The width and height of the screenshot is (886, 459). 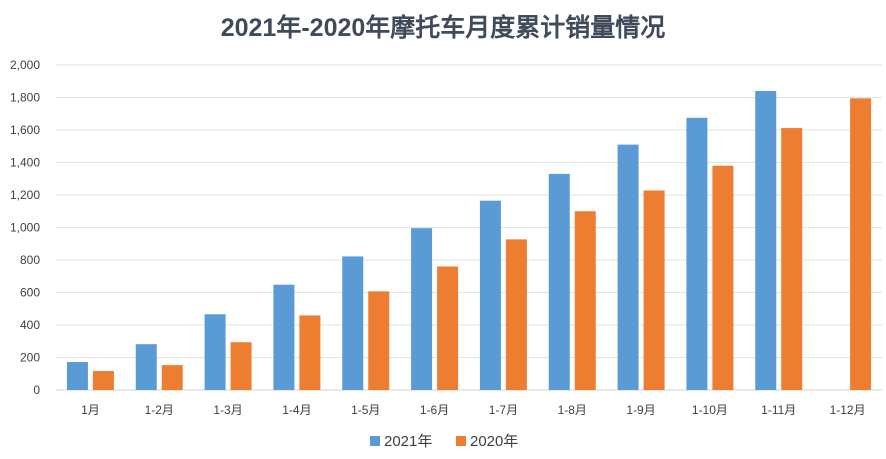 What do you see at coordinates (434, 410) in the screenshot?
I see `x-tick-label: 1-6月` at bounding box center [434, 410].